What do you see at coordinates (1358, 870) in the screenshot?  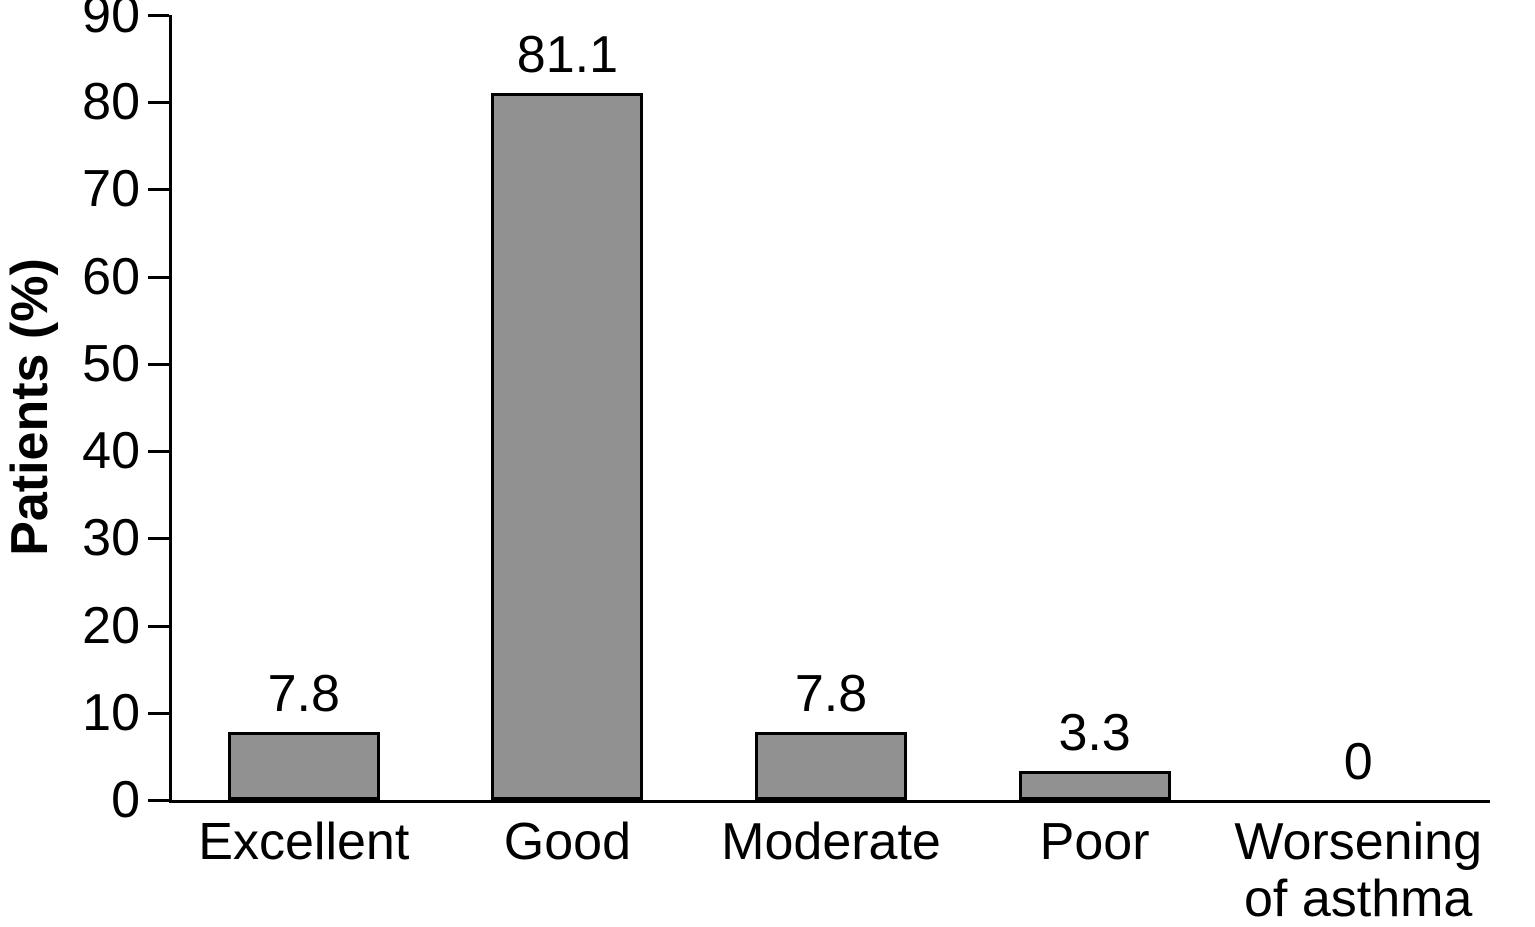 I see `x-category-label: Worsening of asthma` at bounding box center [1358, 870].